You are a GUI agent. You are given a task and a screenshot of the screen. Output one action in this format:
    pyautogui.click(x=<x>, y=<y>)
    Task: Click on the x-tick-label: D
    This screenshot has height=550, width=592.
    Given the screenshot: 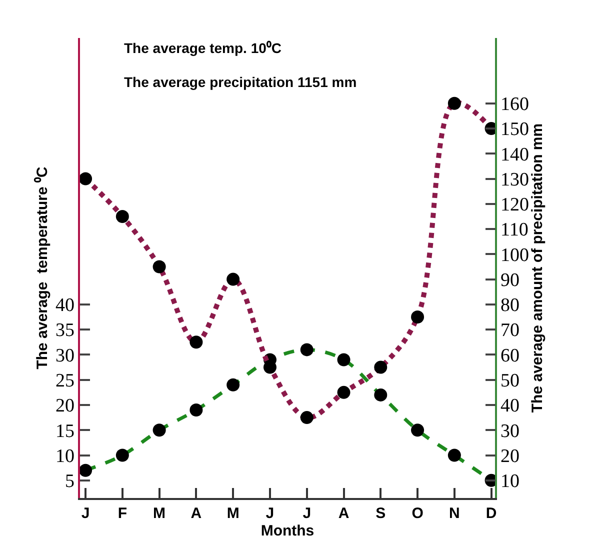 What is the action you would take?
    pyautogui.click(x=491, y=513)
    